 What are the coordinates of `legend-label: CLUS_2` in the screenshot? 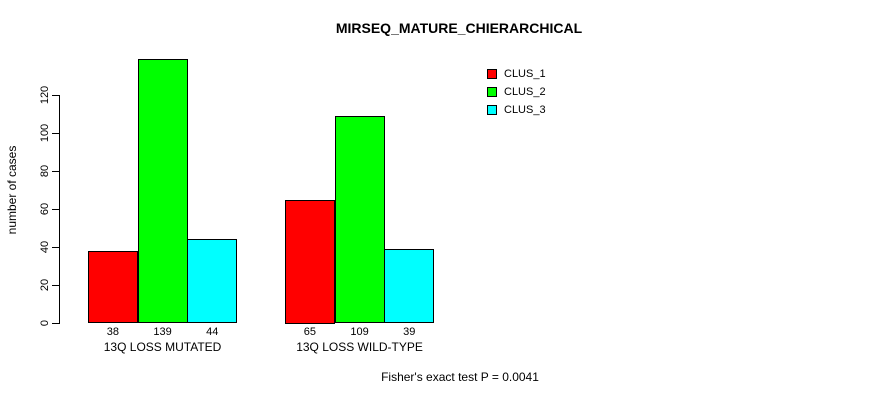 It's located at (525, 92).